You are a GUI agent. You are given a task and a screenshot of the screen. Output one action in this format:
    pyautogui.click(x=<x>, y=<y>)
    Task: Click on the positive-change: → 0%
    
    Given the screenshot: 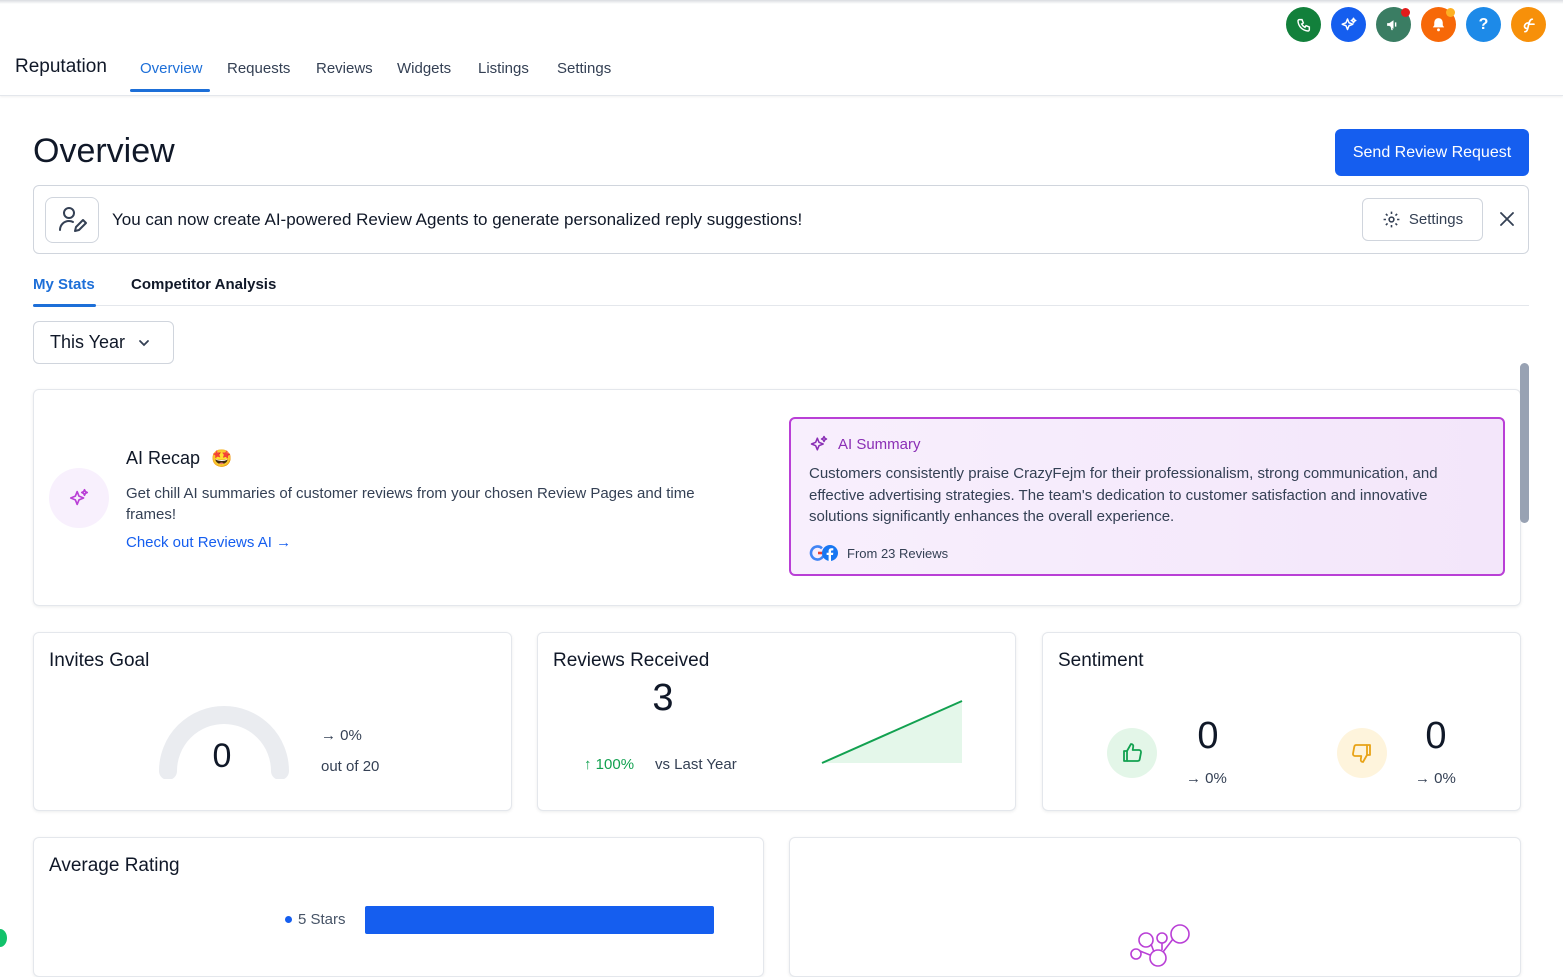 What is the action you would take?
    pyautogui.click(x=1206, y=778)
    